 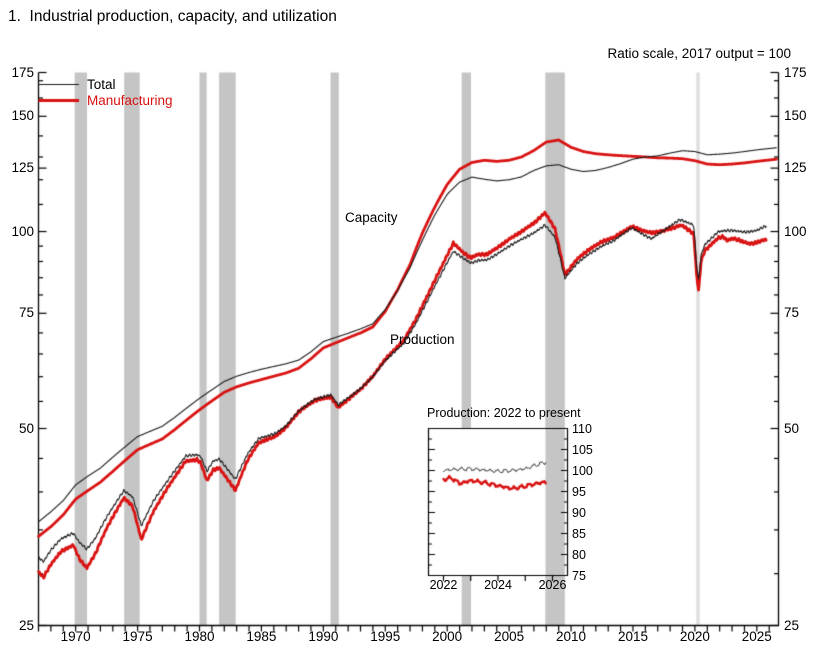 What do you see at coordinates (579, 512) in the screenshot?
I see `inset-y-tick-label: 90` at bounding box center [579, 512].